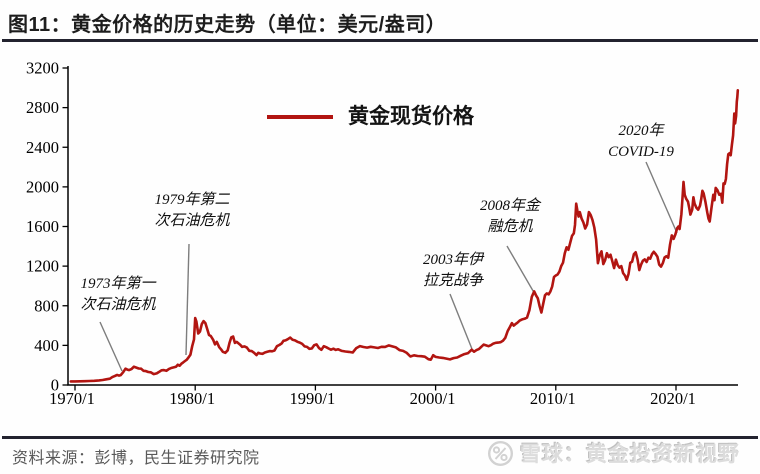  What do you see at coordinates (192, 200) in the screenshot?
I see `annotation-line: 1979年第二` at bounding box center [192, 200].